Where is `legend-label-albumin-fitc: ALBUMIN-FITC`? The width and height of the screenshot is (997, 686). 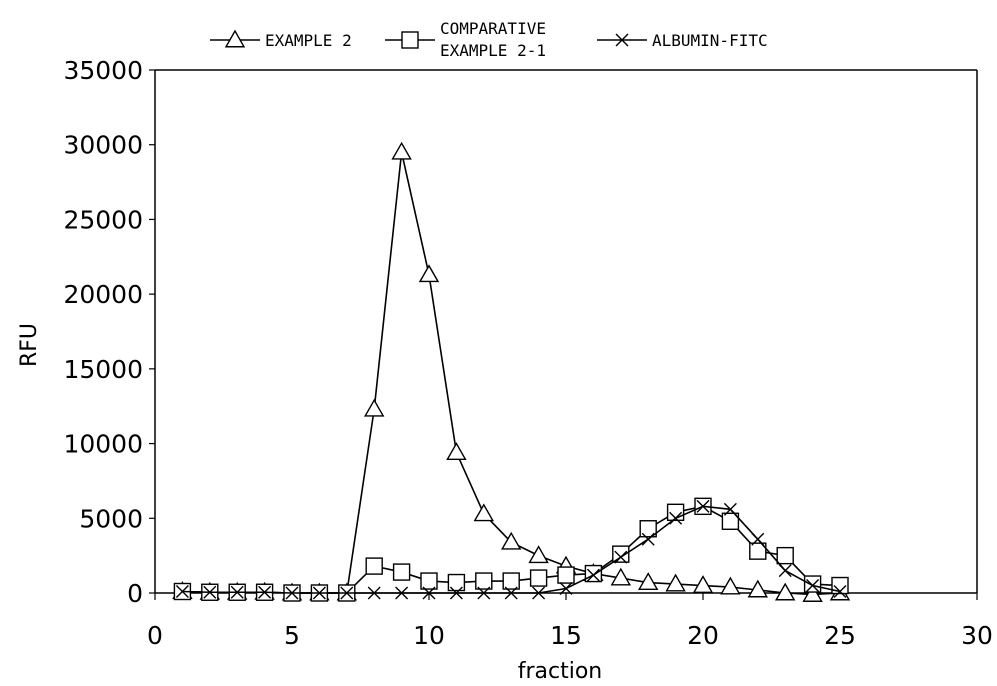
legend-label-albumin-fitc: ALBUMIN-FITC is located at coordinates (710, 40).